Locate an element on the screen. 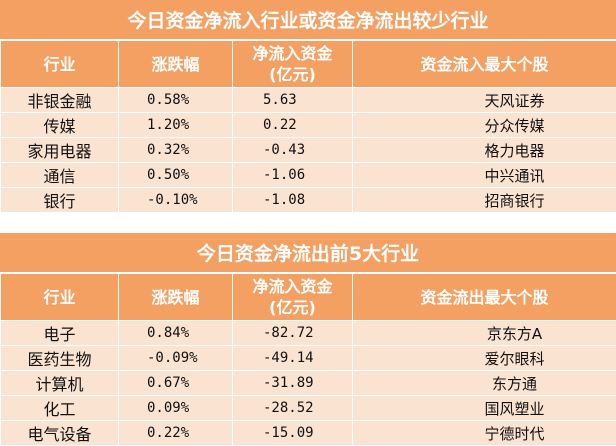 Image resolution: width=616 pixels, height=446 pixels. top-stock-cell: 天风证券 is located at coordinates (484, 100).